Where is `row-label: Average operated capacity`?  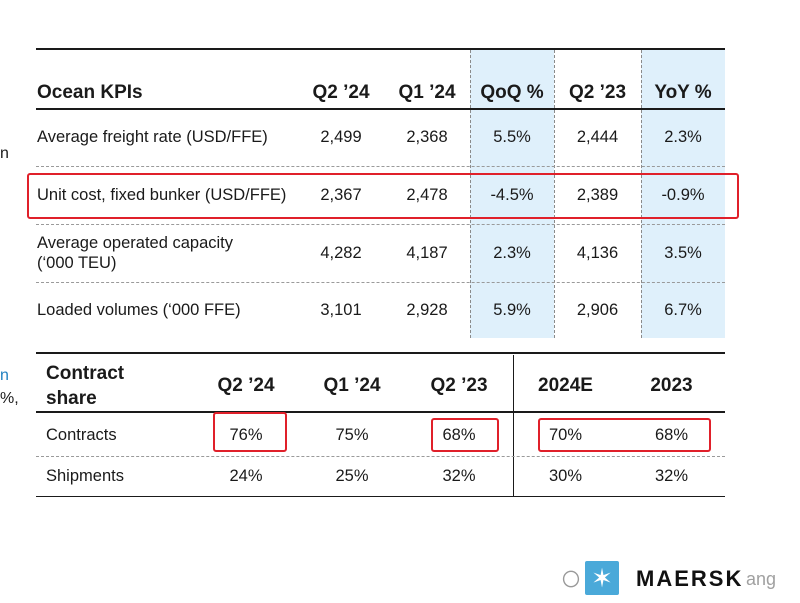
row-label: Average operated capacity is located at coordinates (135, 243).